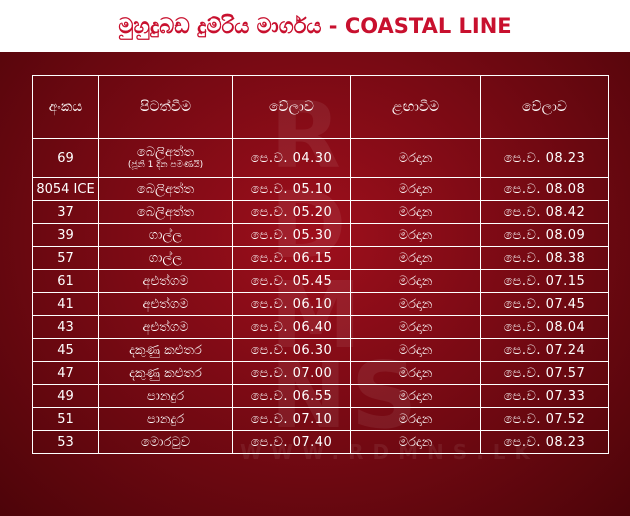 This screenshot has height=516, width=630. I want to click on train-number: 61, so click(65, 281).